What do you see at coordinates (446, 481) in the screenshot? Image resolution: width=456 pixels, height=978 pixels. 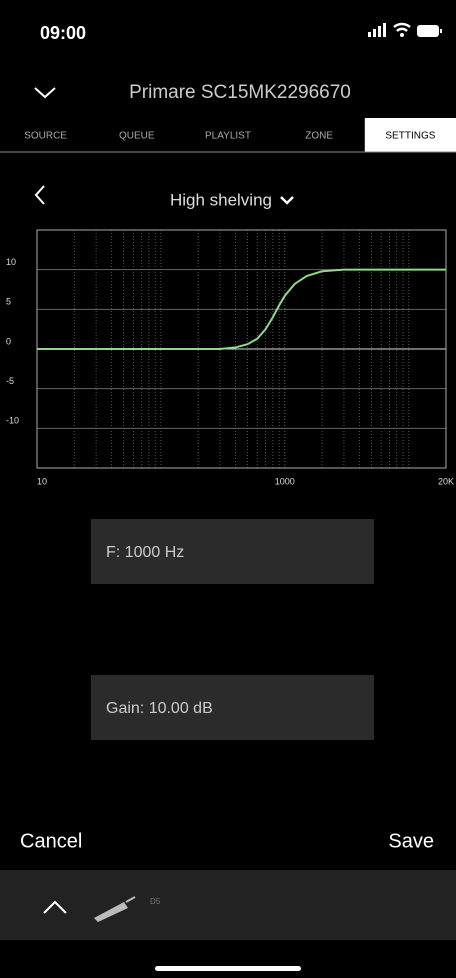 I see `x-tick-label: 20K` at bounding box center [446, 481].